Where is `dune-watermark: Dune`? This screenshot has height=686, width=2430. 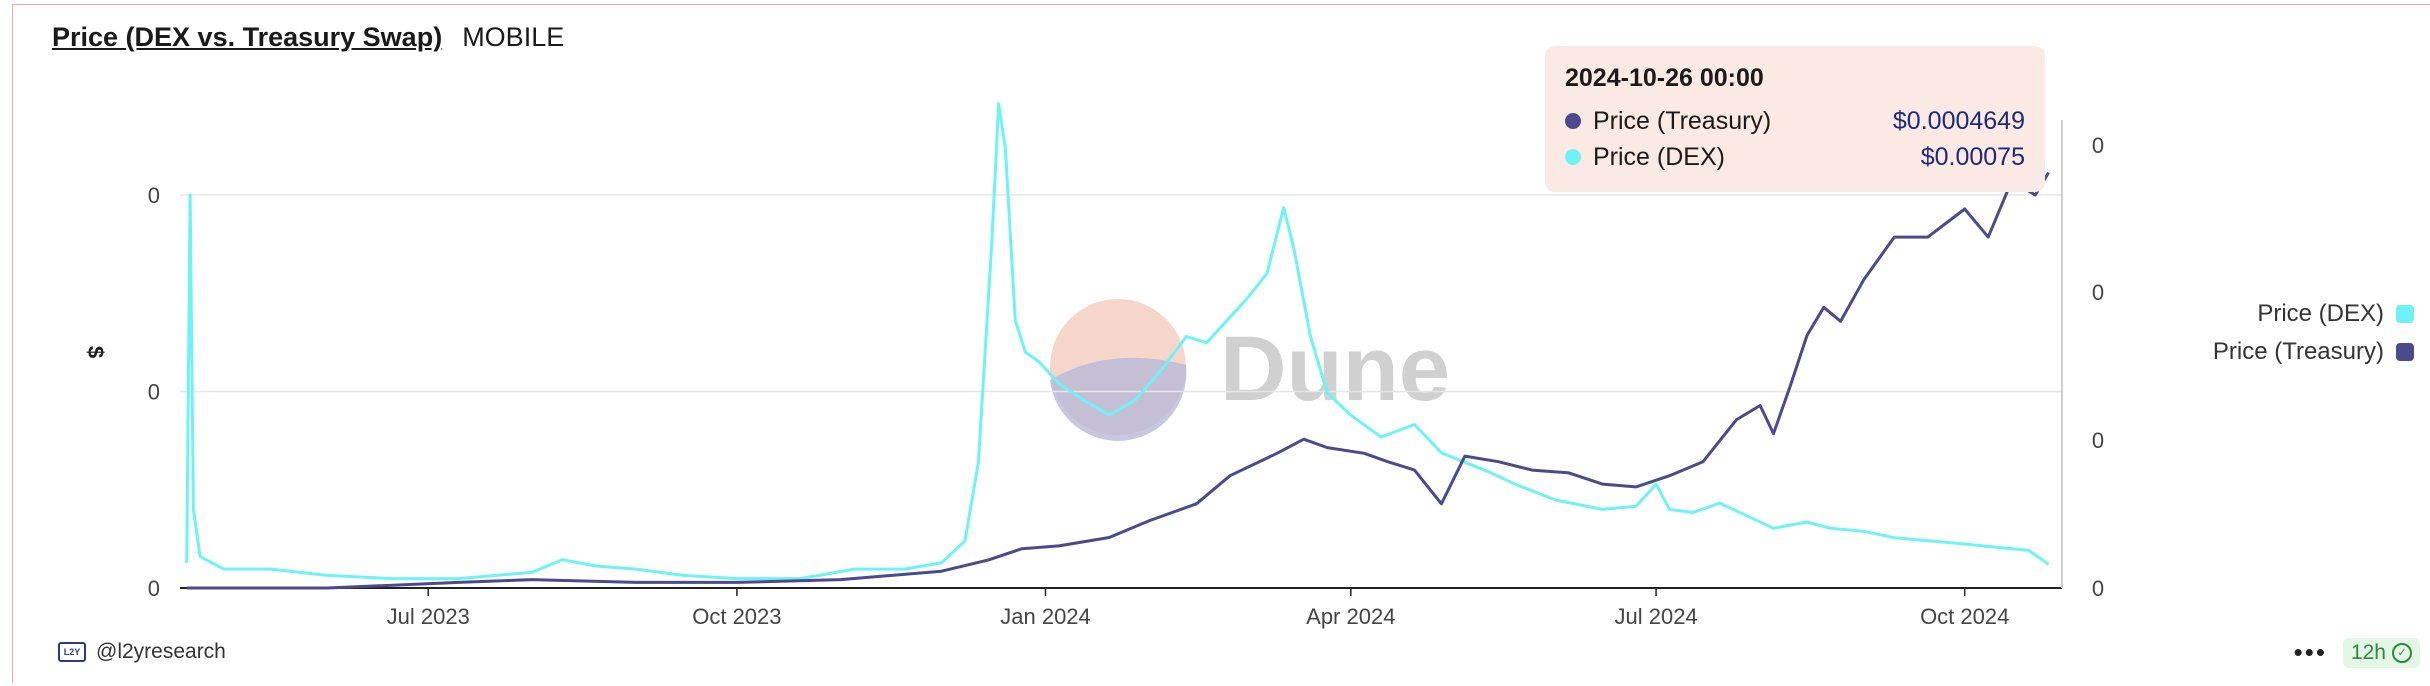 dune-watermark: Dune is located at coordinates (1250, 370).